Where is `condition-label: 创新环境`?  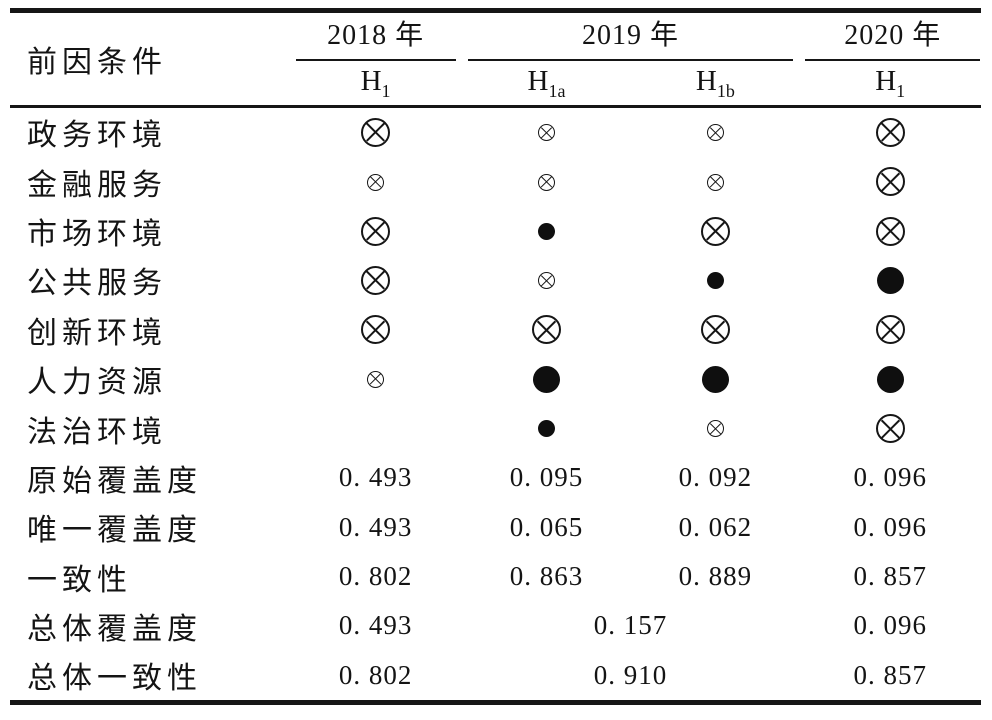 condition-label: 创新环境 is located at coordinates (97, 333).